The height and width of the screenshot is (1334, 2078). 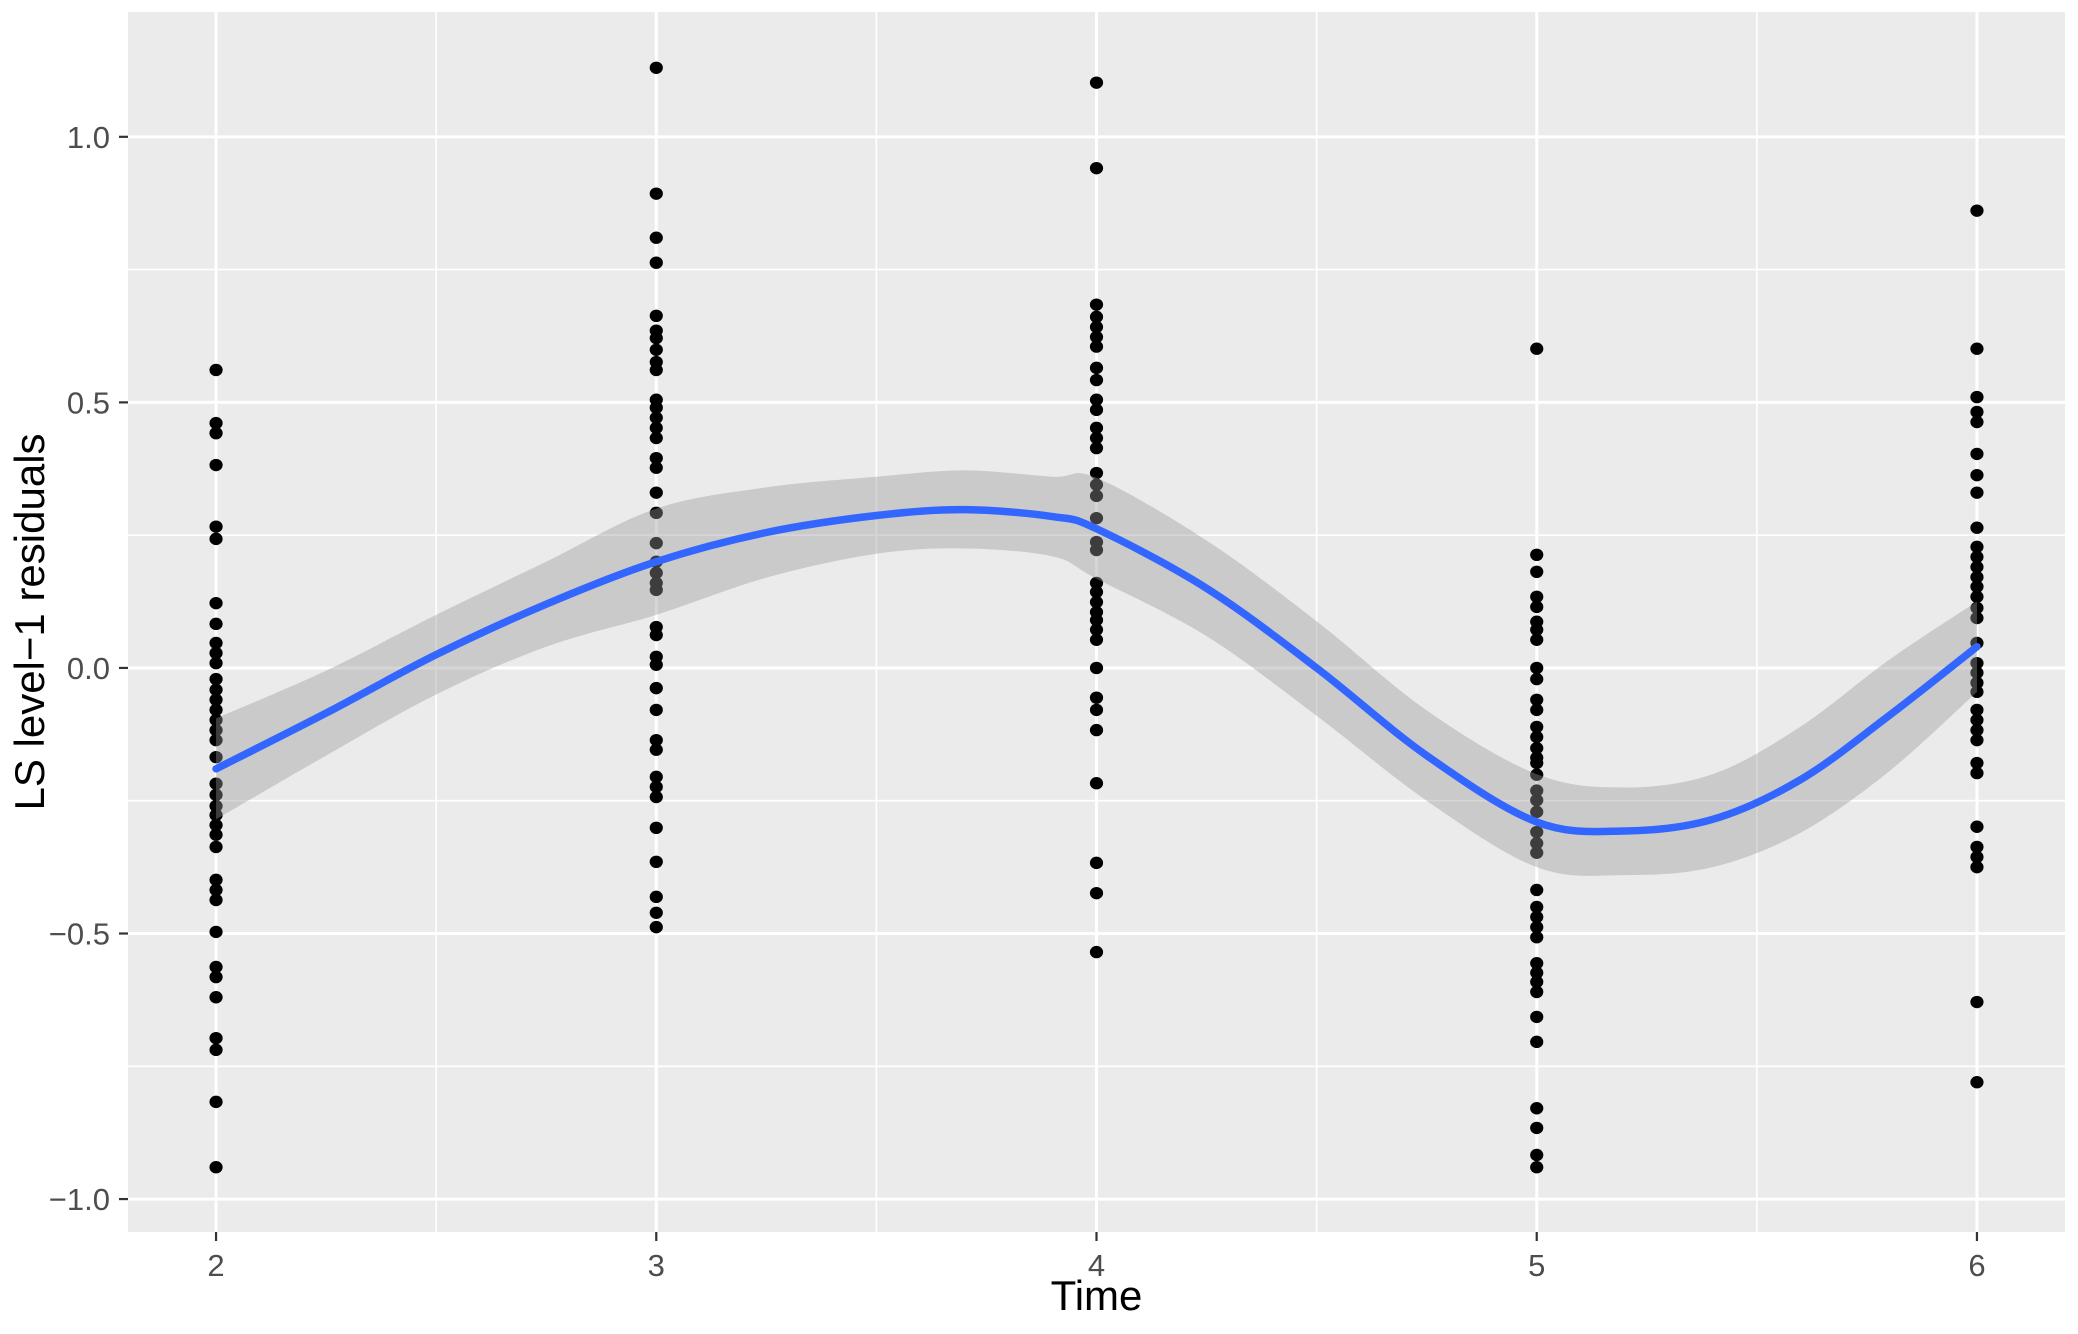 I want to click on x-tick-label: 5, so click(x=1536, y=1265).